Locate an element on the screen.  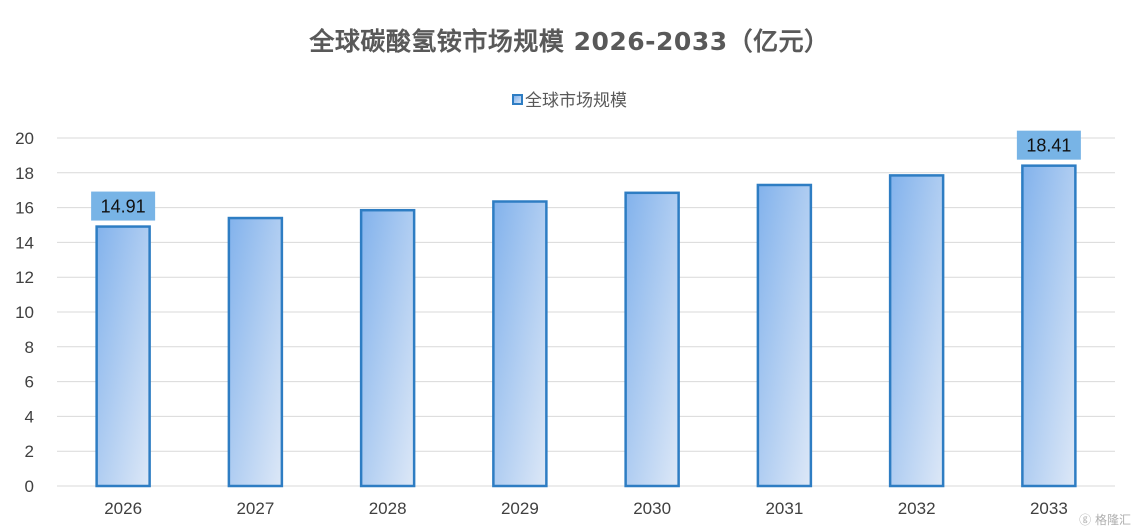
data-label-2033: 18.41 is located at coordinates (1048, 145).